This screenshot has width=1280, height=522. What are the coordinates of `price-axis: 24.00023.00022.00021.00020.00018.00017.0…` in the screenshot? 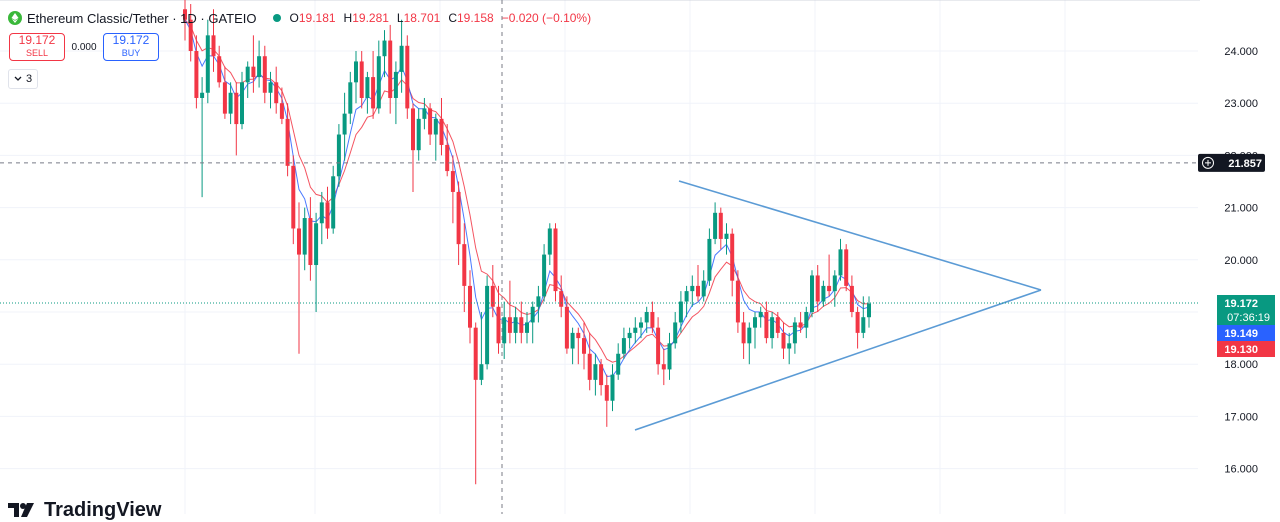 It's located at (1239, 257).